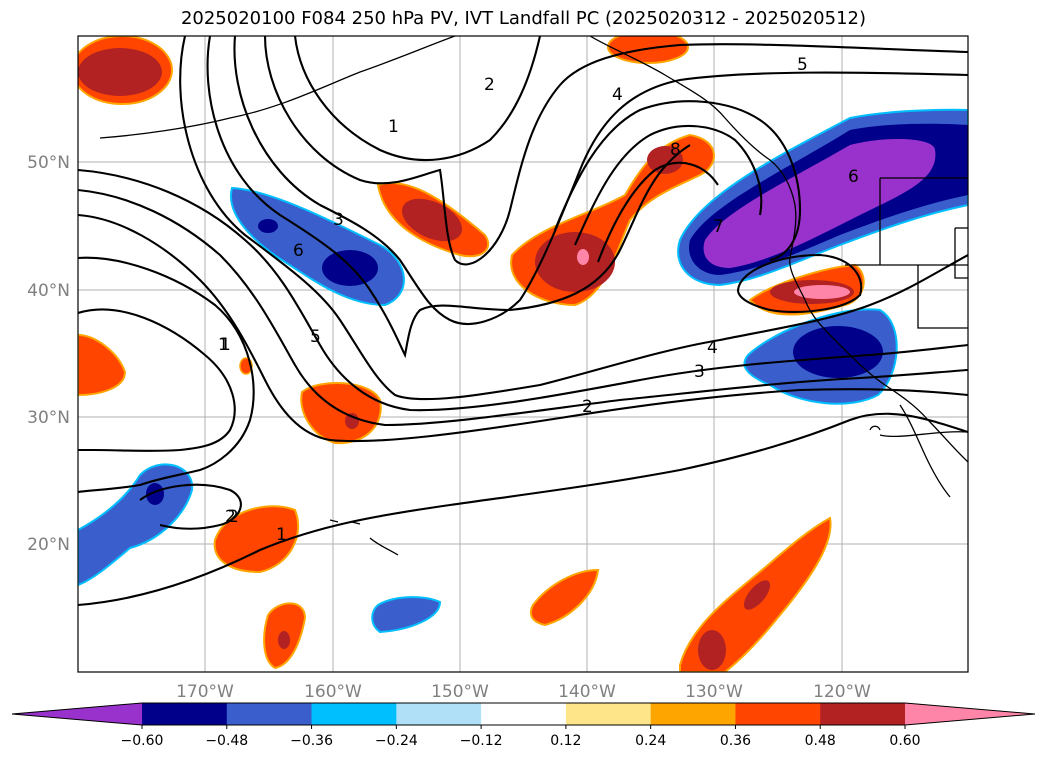  What do you see at coordinates (317, 246) in the screenshot?
I see `shading-blob-blue-west` at bounding box center [317, 246].